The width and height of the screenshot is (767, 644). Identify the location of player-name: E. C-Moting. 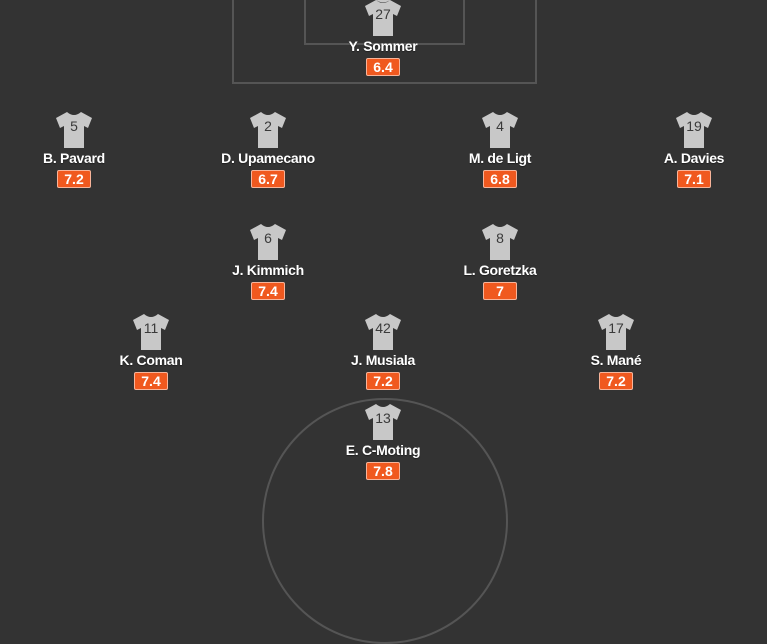
(383, 450).